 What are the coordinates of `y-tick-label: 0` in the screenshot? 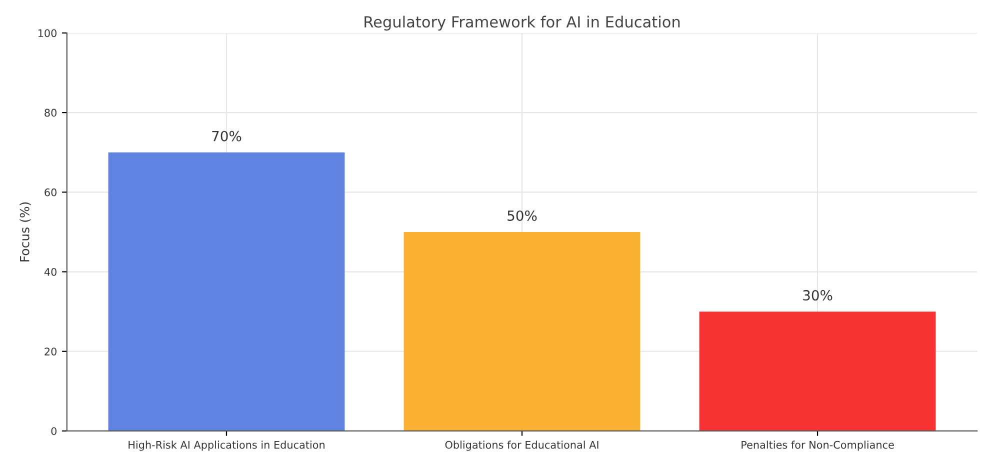 It's located at (53, 431).